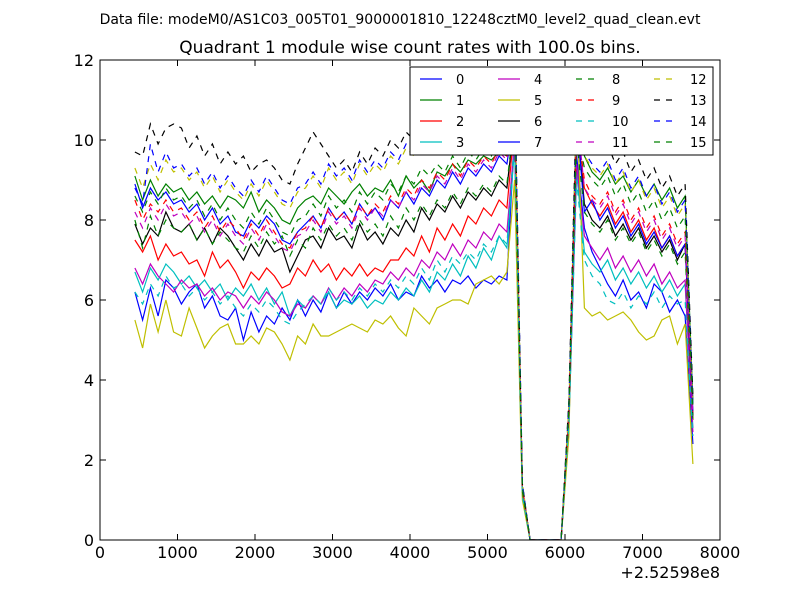  What do you see at coordinates (720, 552) in the screenshot?
I see `x-tick-label: 8000` at bounding box center [720, 552].